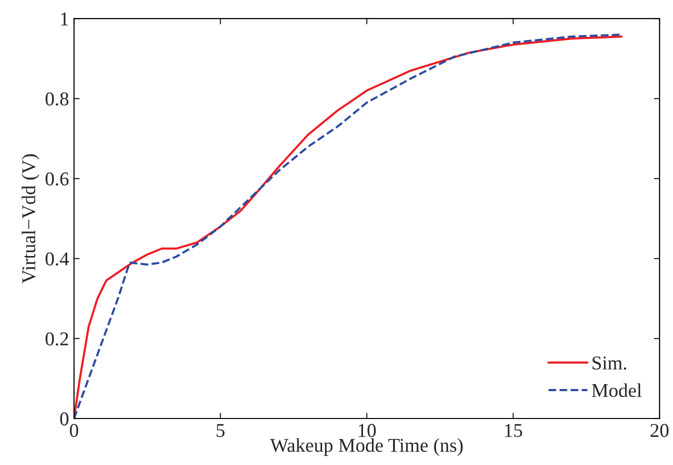 The height and width of the screenshot is (465, 673). I want to click on x-tick-label: 5, so click(220, 431).